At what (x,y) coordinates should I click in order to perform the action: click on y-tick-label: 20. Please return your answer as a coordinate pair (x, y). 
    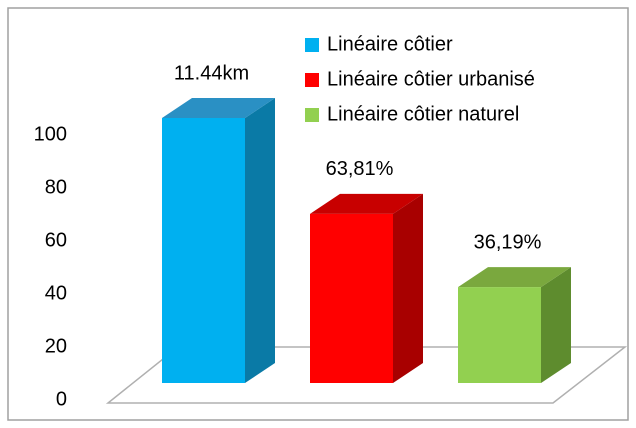
    Looking at the image, I should click on (56, 346).